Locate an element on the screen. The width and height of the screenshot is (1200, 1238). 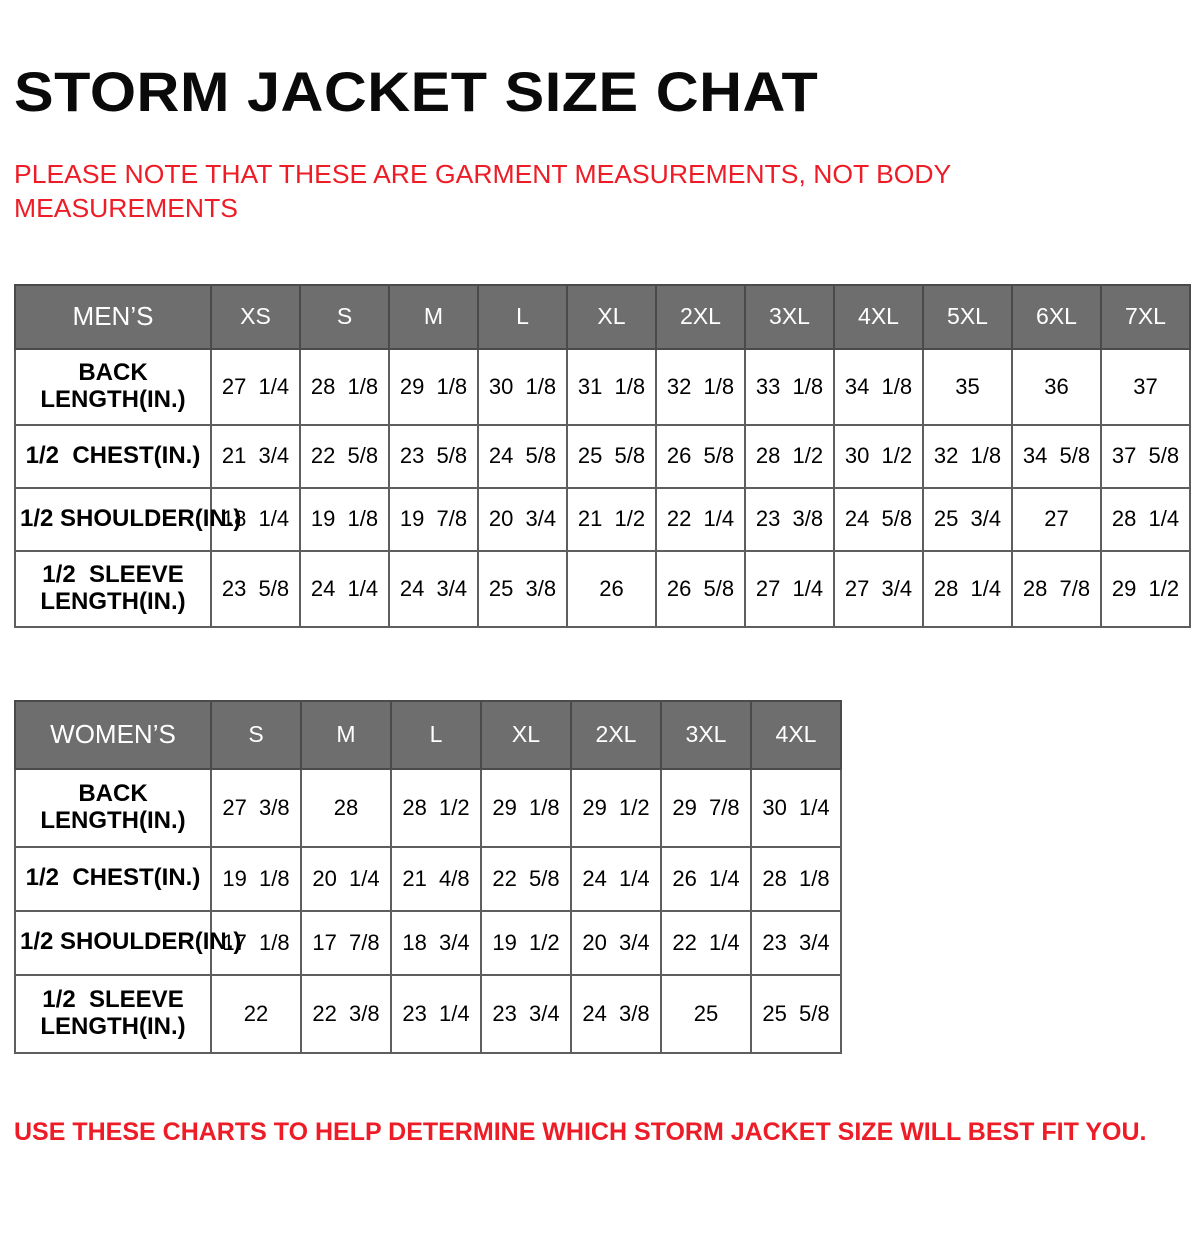
measurement-cell: 28 7/8 is located at coordinates (1056, 588).